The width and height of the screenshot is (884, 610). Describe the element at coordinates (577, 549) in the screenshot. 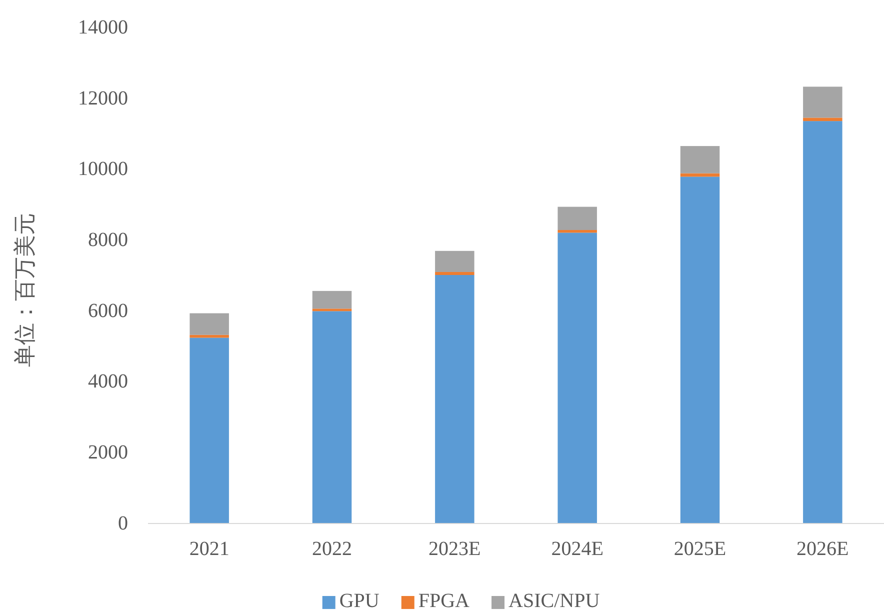

I see `x-tick-label: 2024E` at that location.